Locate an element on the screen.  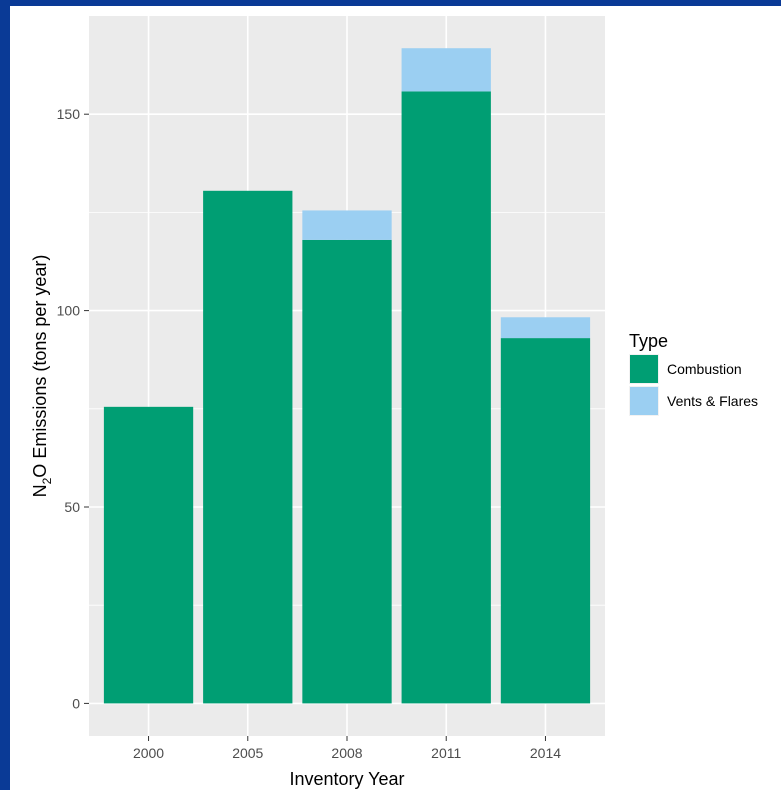
legend-label: Vents & Flares is located at coordinates (712, 401).